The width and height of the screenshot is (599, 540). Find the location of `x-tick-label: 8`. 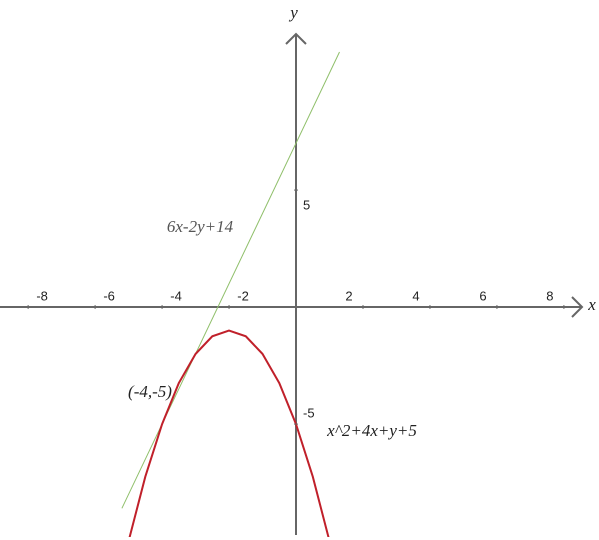

x-tick-label: 8 is located at coordinates (549, 295).